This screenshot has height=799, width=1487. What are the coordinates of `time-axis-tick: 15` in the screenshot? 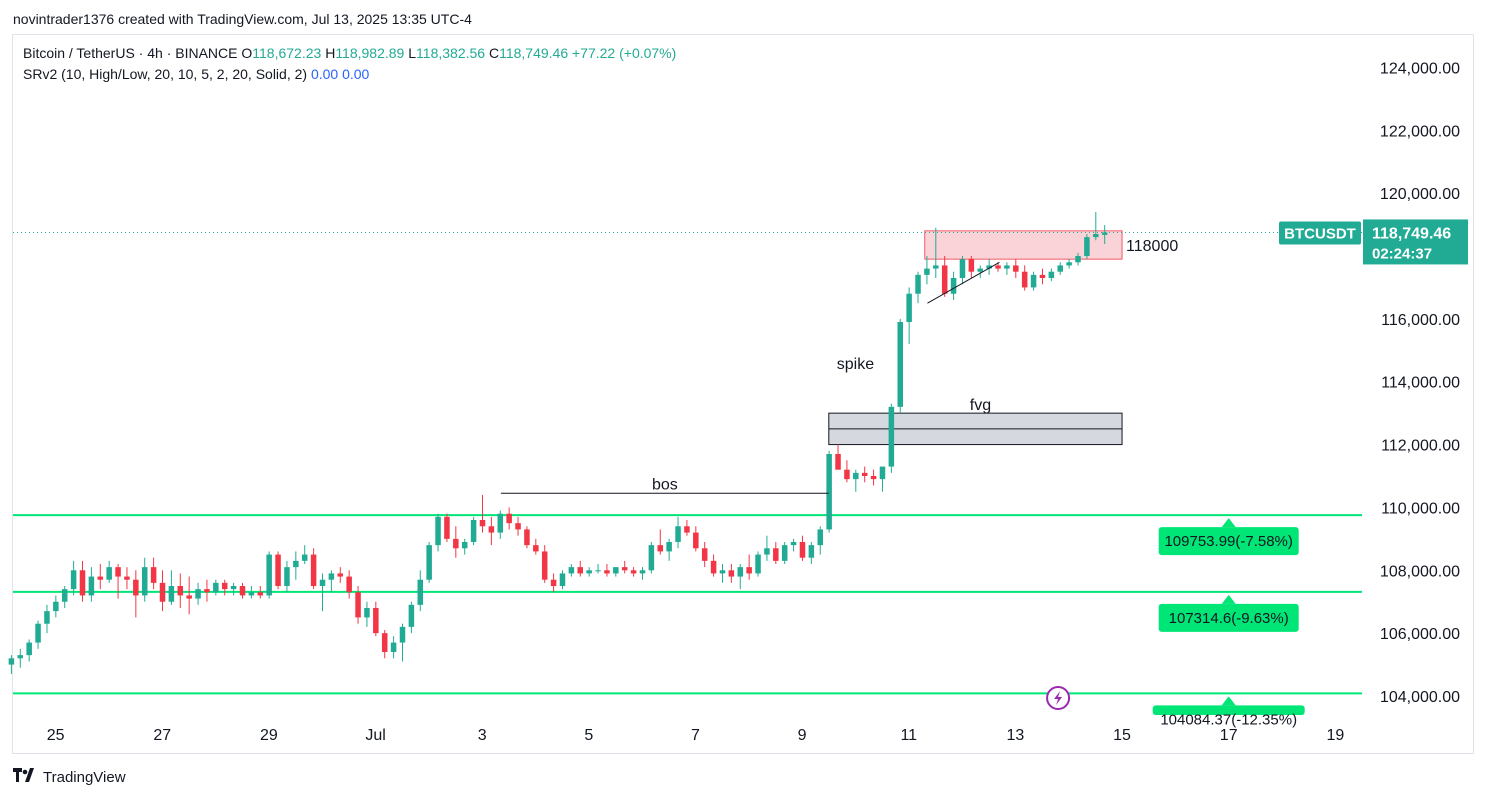 It's located at (1122, 735).